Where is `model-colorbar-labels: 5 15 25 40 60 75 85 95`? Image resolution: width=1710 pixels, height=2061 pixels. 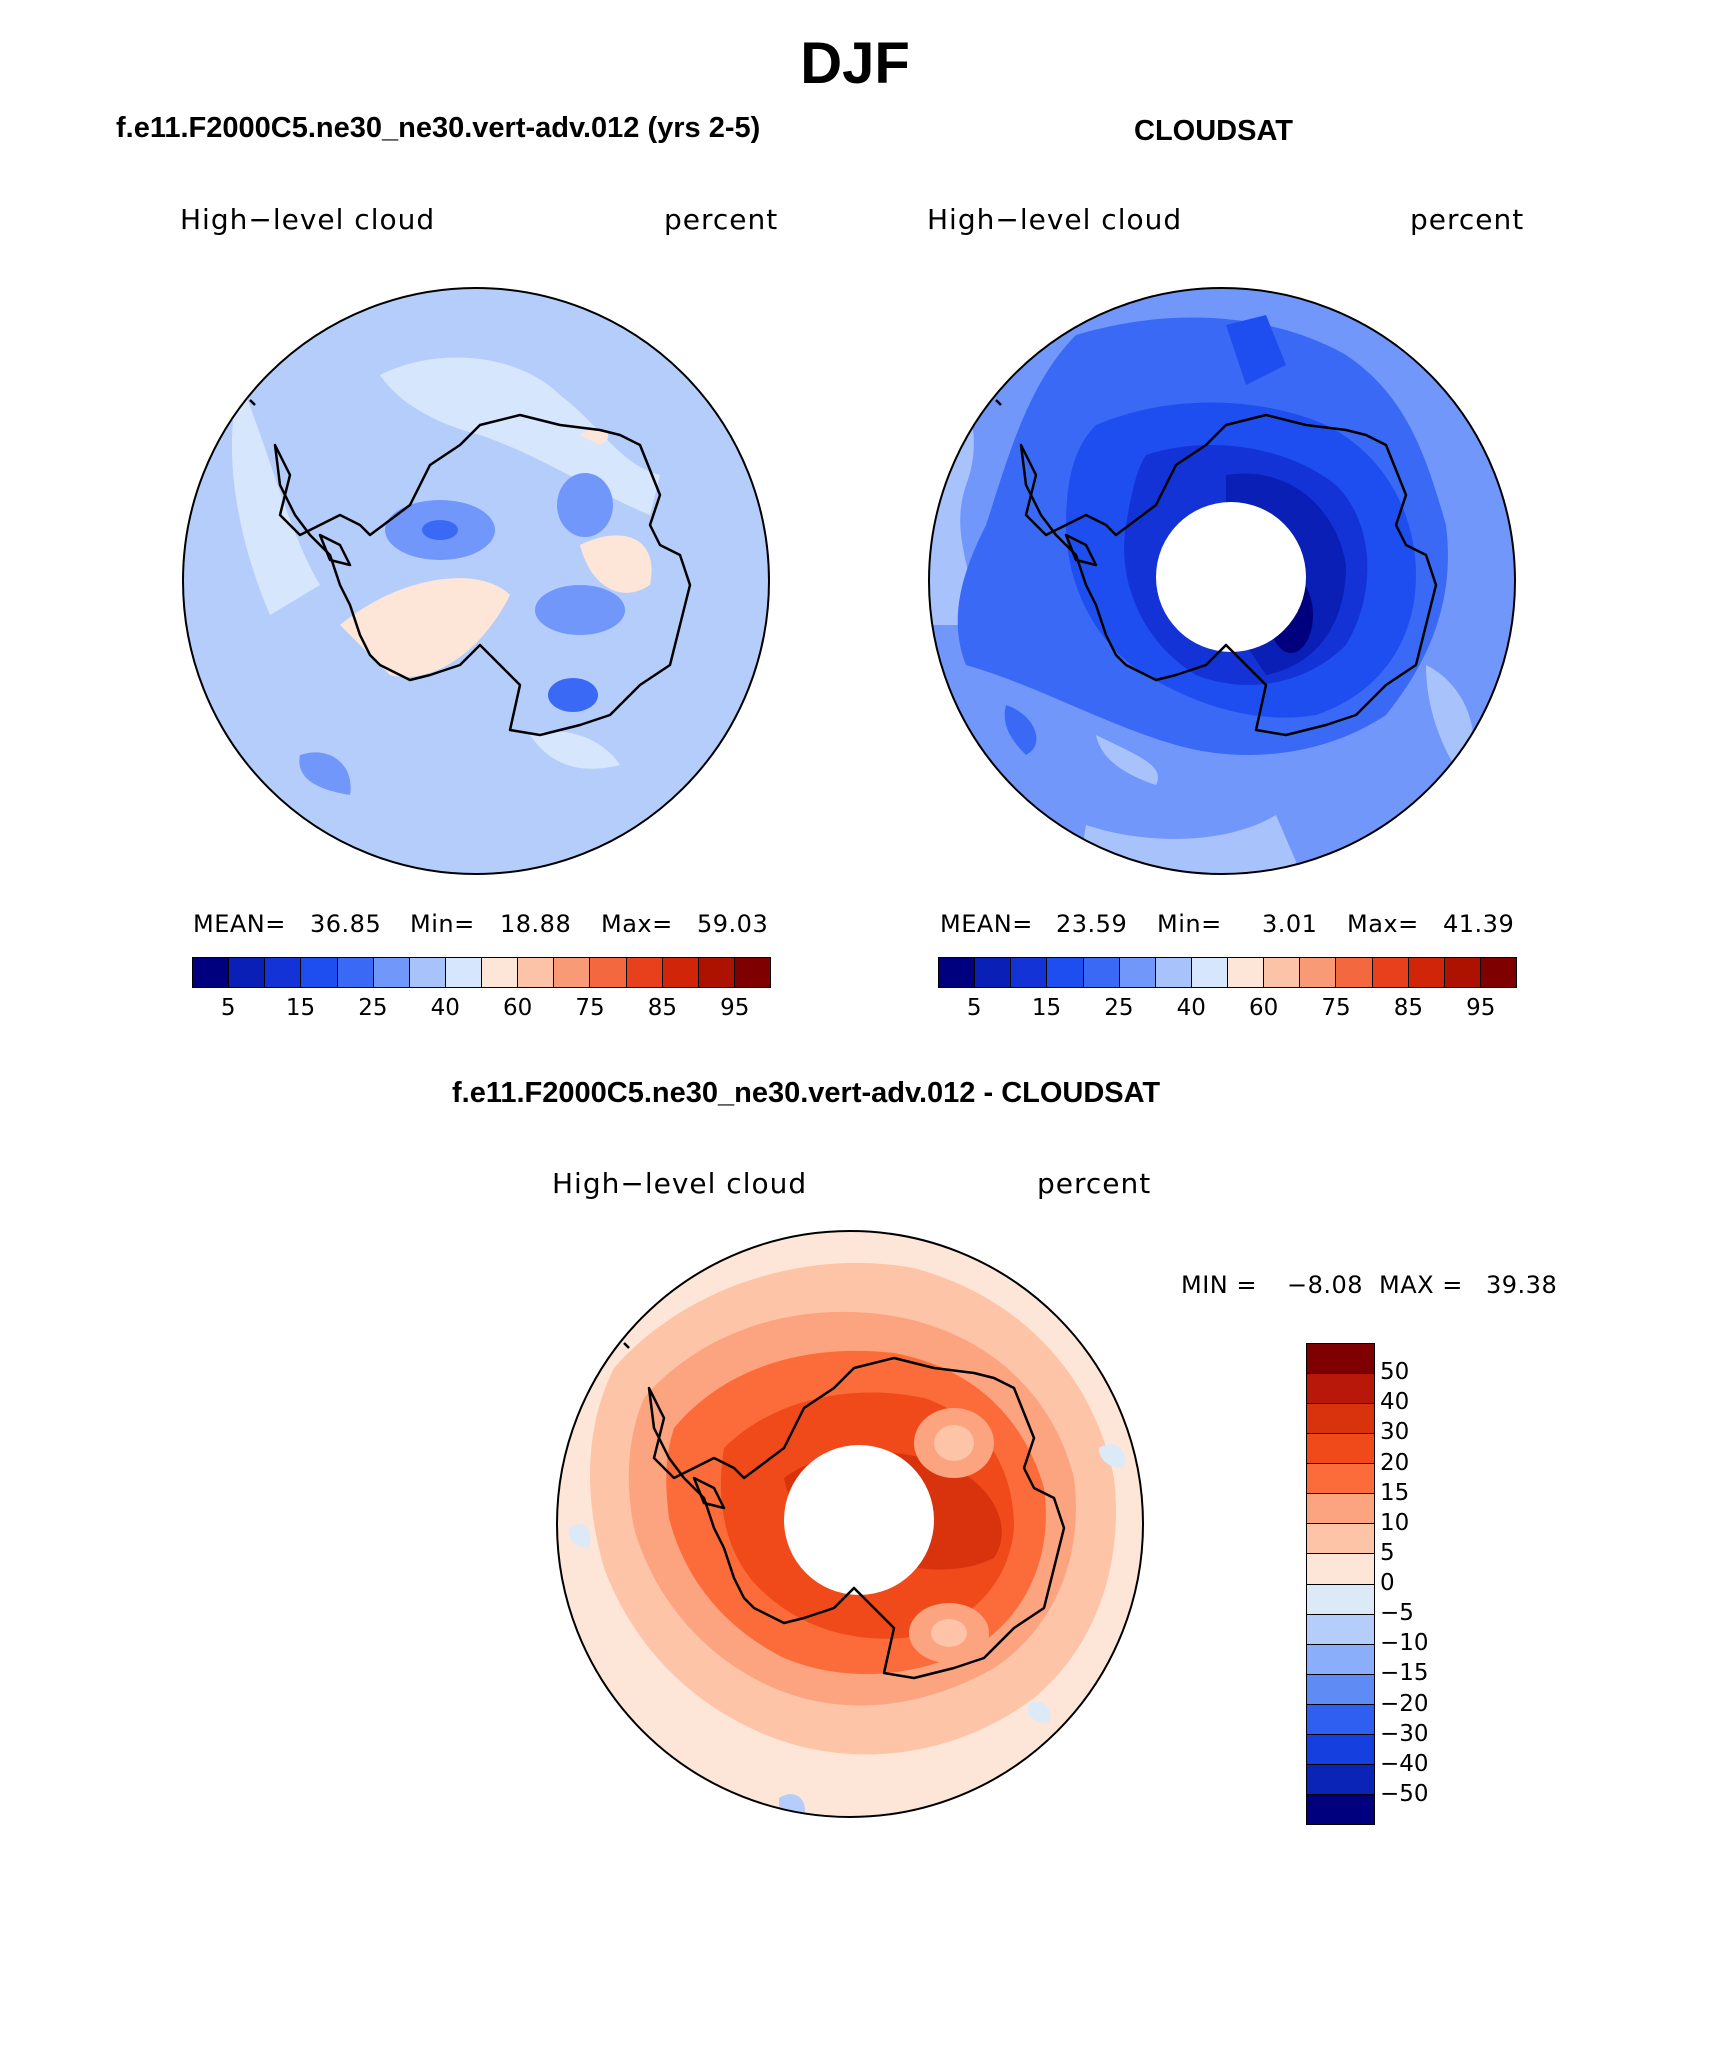 model-colorbar-labels: 5 15 25 40 60 75 85 95 is located at coordinates (480, 1010).